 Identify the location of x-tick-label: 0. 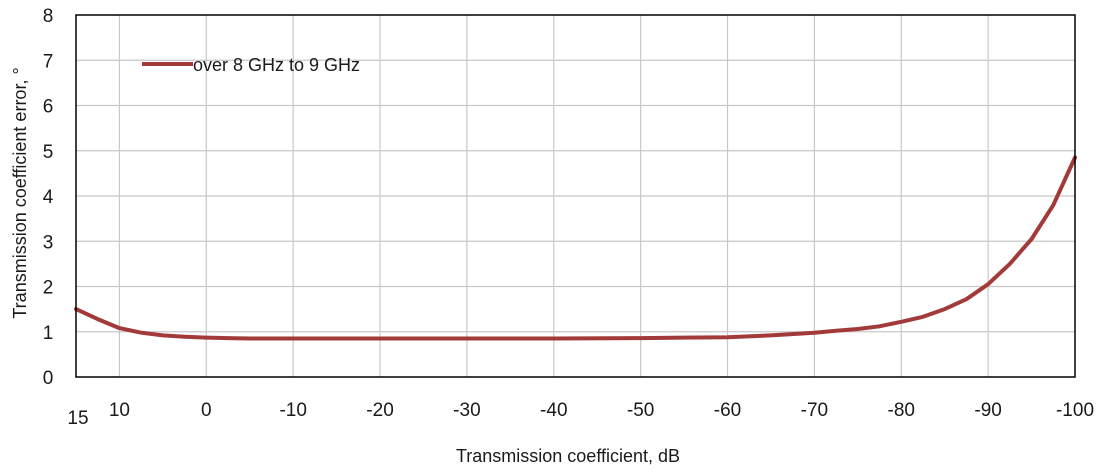
(206, 410).